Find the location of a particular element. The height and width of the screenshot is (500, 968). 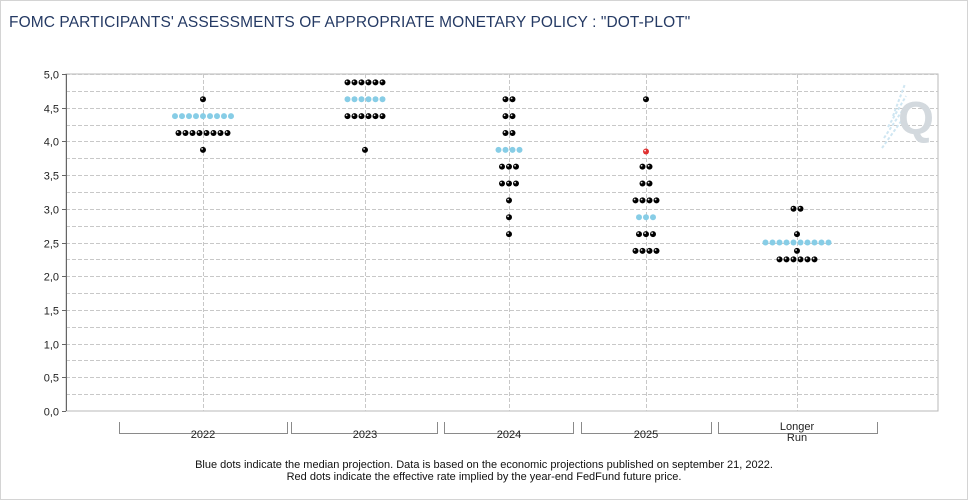

x-tick-label: 2022 is located at coordinates (203, 435).